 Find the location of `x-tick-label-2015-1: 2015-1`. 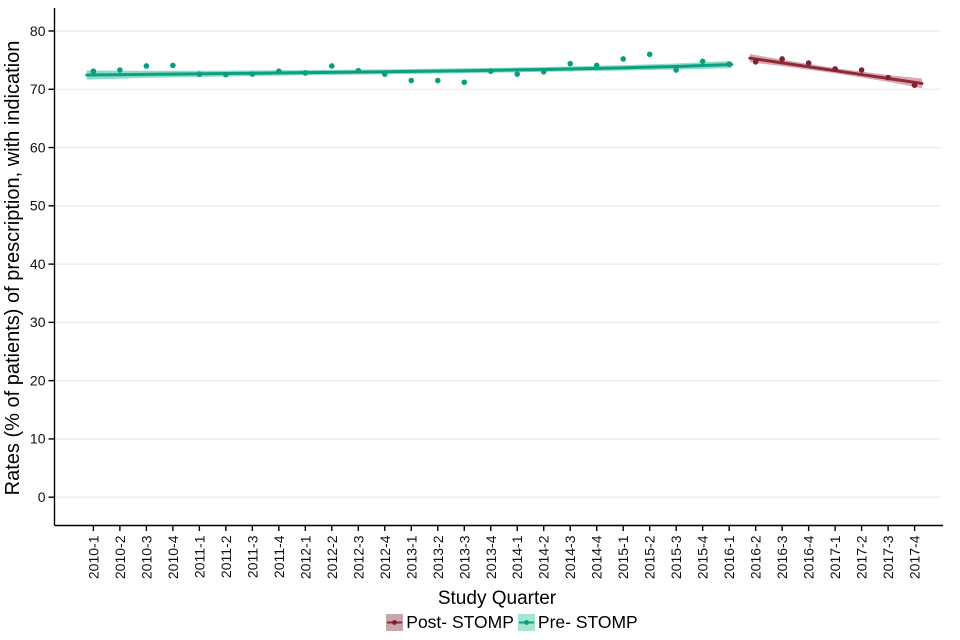

x-tick-label-2015-1: 2015-1 is located at coordinates (623, 557).